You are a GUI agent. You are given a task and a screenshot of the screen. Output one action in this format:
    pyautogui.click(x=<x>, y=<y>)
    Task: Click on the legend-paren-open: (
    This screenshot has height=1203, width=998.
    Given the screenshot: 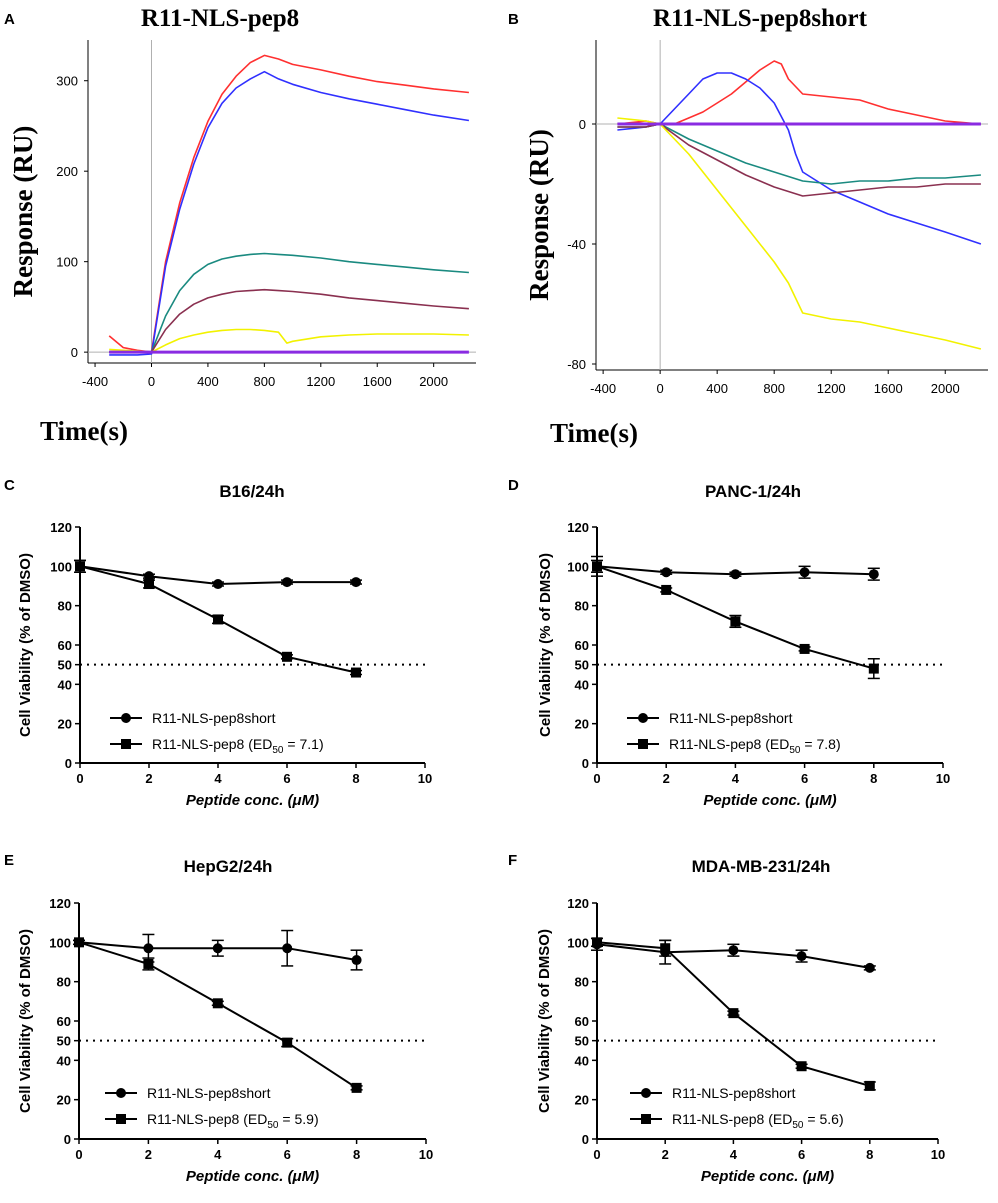 What is the action you would take?
    pyautogui.click(x=768, y=1119)
    